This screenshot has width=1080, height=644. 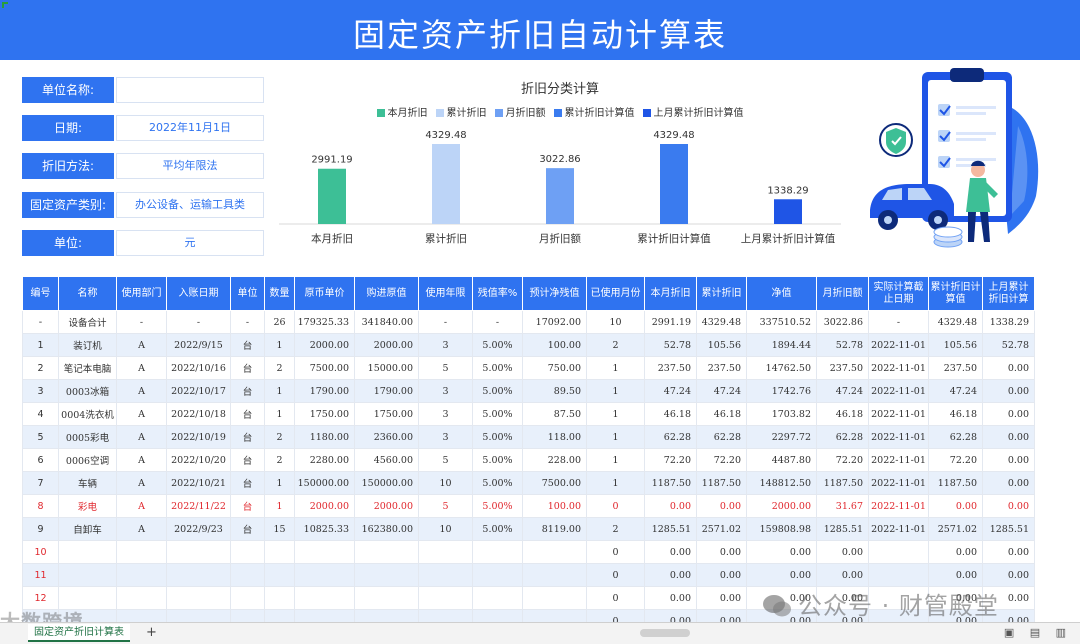 I want to click on table-cell: 2022/11/22, so click(x=198, y=506).